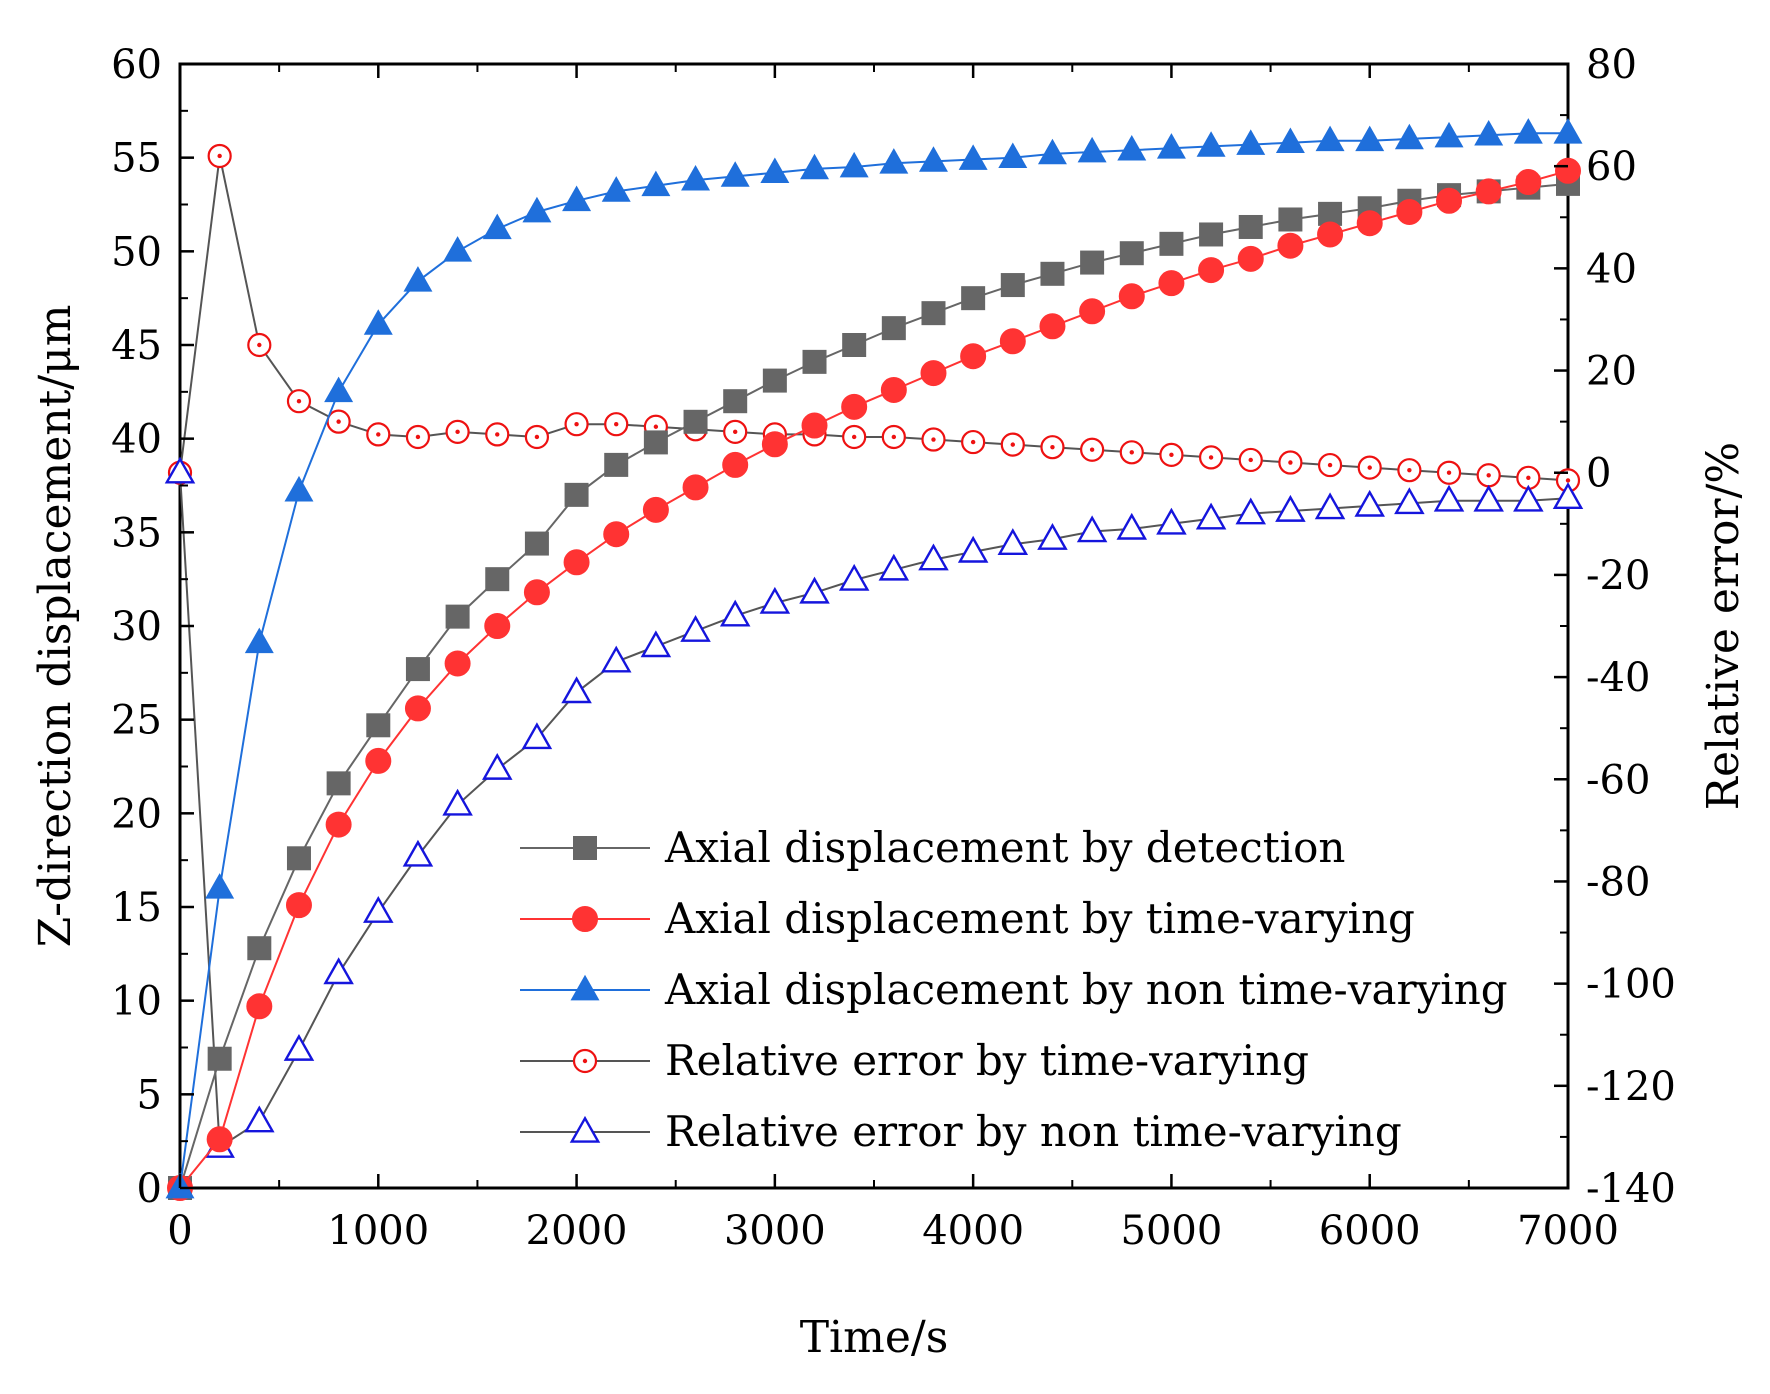 This screenshot has width=1770, height=1394. I want to click on y-tick-label: 55, so click(136, 159).